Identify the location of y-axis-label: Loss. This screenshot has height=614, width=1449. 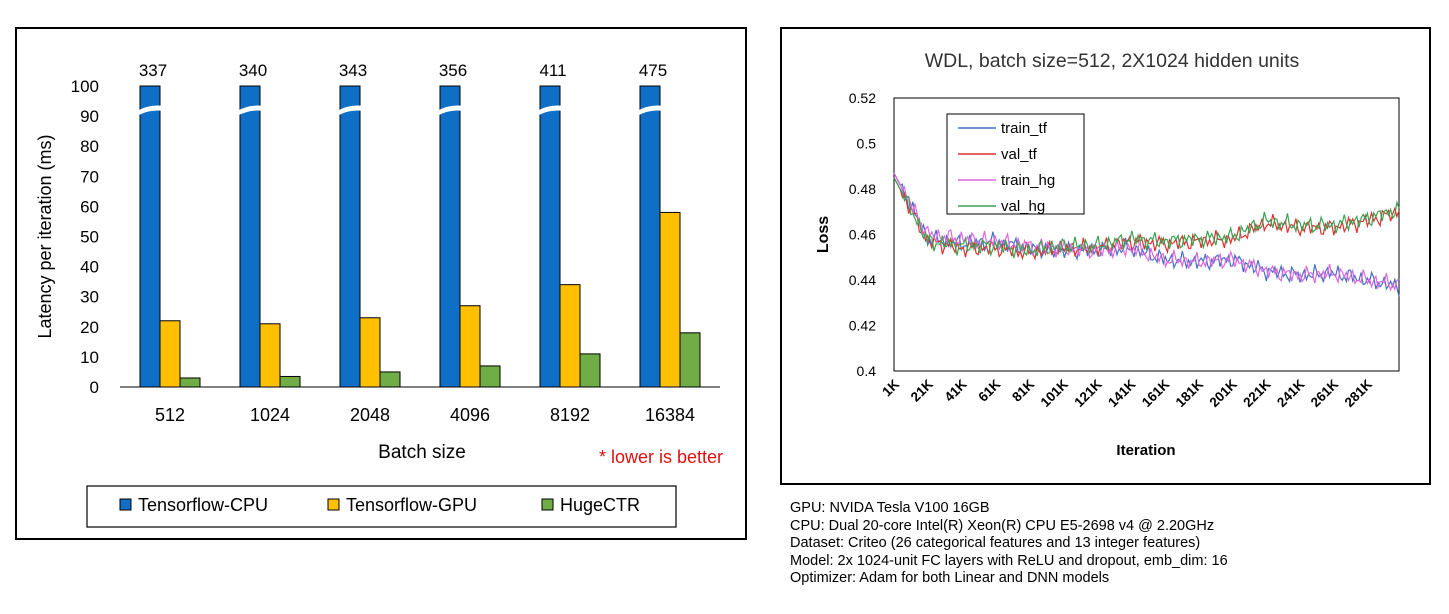
(823, 234).